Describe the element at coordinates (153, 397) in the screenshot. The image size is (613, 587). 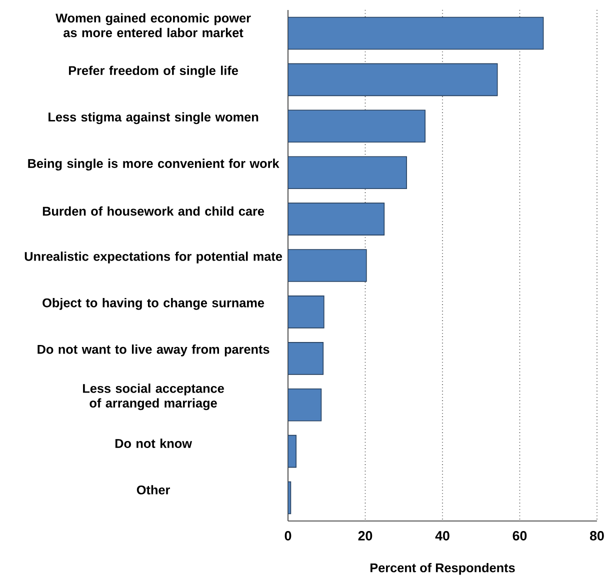
I see `y-tick-label: Less social acceptance of arranged marriage` at that location.